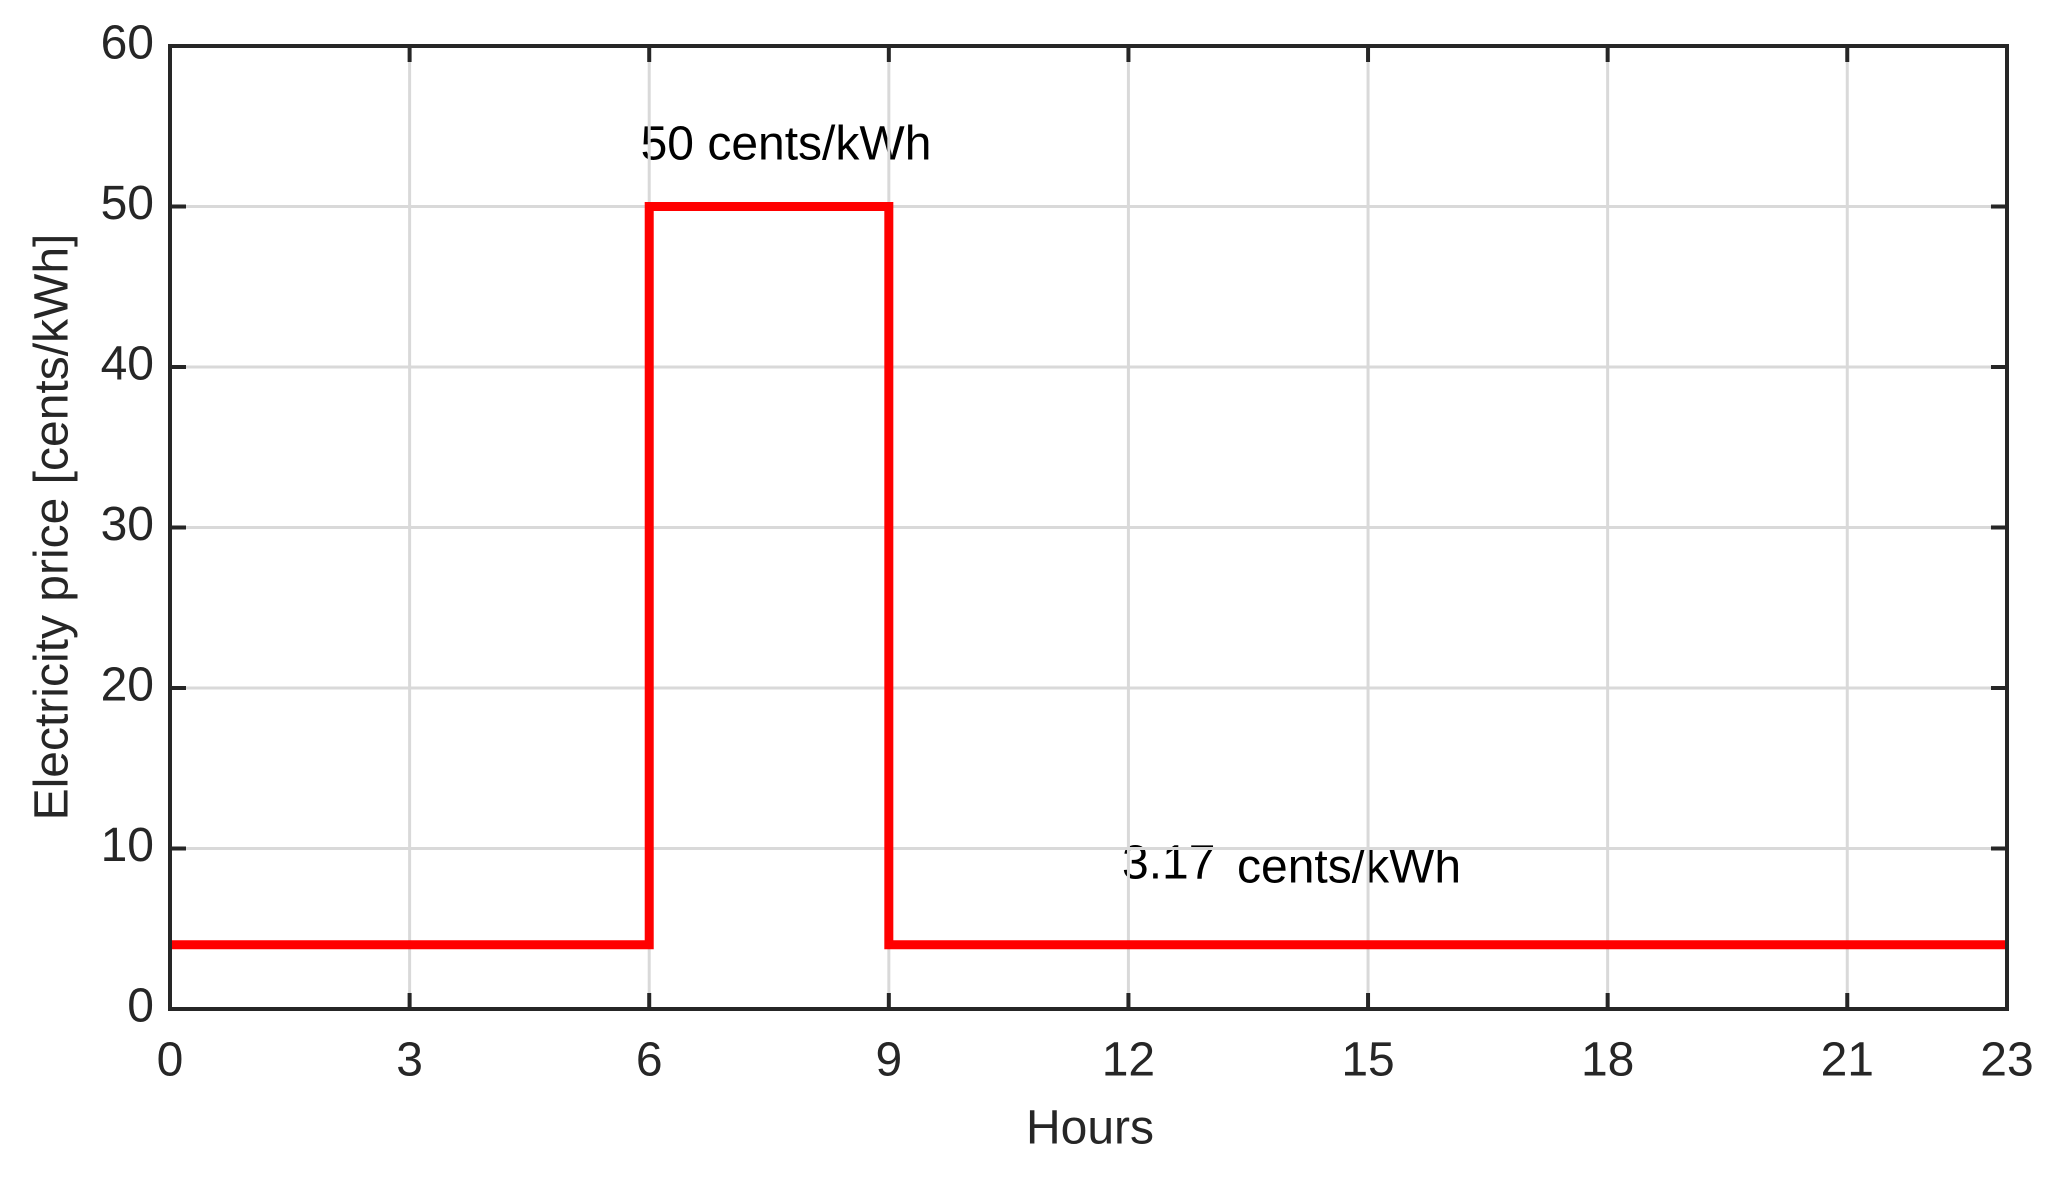 The image size is (2057, 1183). What do you see at coordinates (1607, 1060) in the screenshot?
I see `x-tick-label: 18` at bounding box center [1607, 1060].